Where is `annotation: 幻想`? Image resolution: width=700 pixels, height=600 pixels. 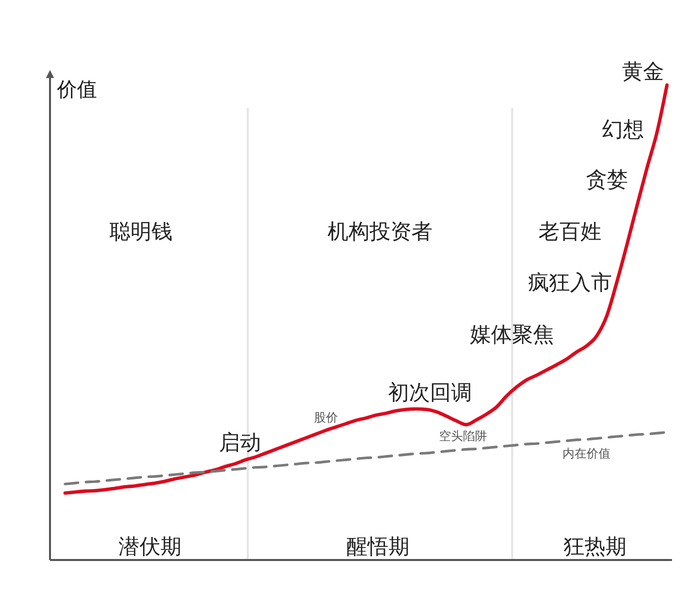
annotation: 幻想 is located at coordinates (623, 130).